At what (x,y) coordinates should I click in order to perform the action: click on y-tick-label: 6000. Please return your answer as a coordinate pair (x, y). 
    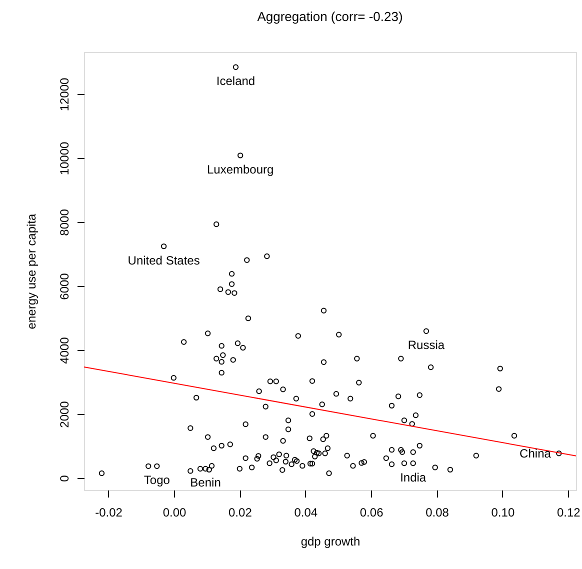
    Looking at the image, I should click on (65, 286).